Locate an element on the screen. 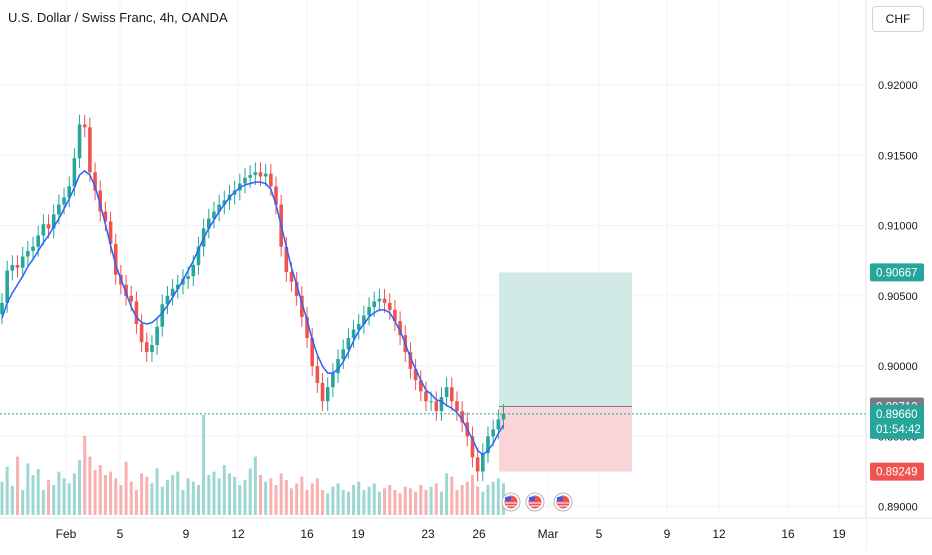  time-tick-label: 9 is located at coordinates (186, 534).